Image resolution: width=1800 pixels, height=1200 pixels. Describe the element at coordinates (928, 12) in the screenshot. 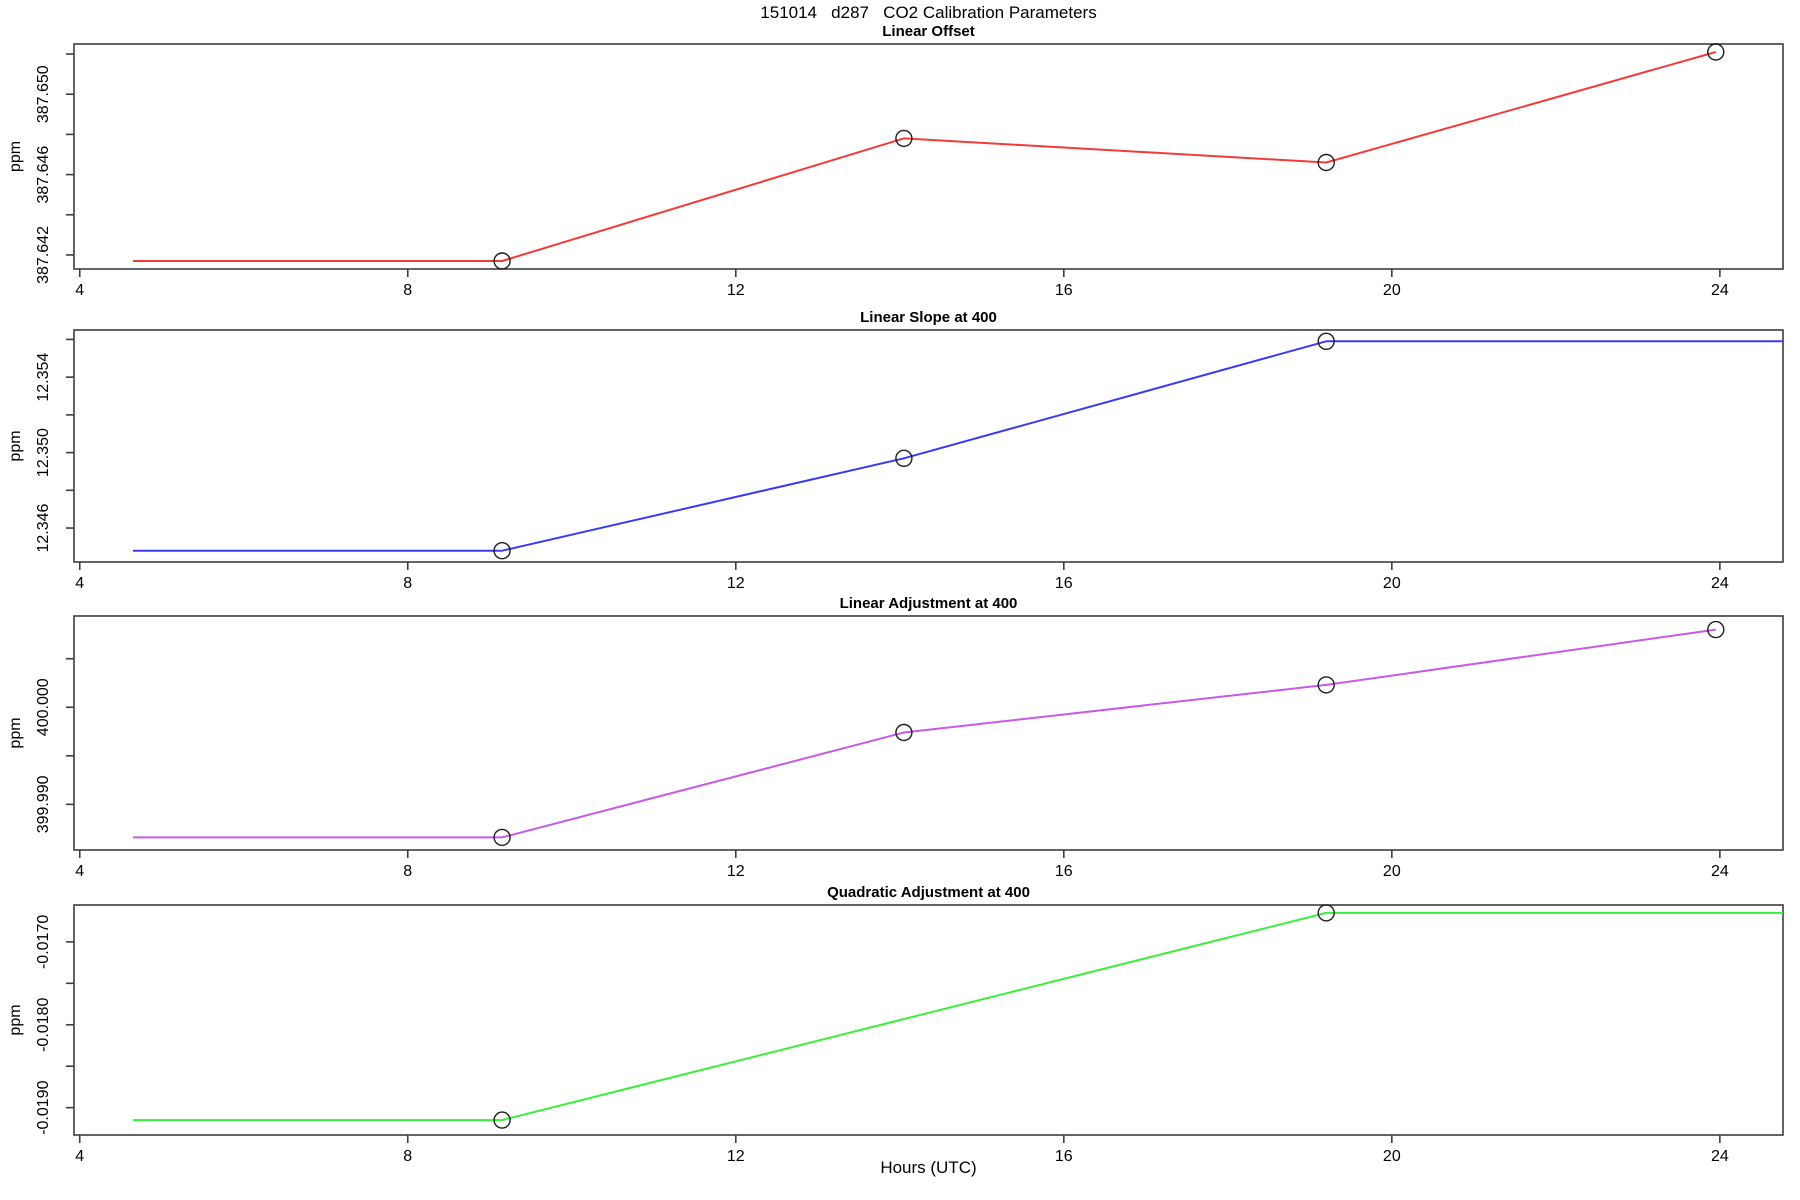

I see `main-title: 151014 d287 CO2 Calibration Parameters` at that location.